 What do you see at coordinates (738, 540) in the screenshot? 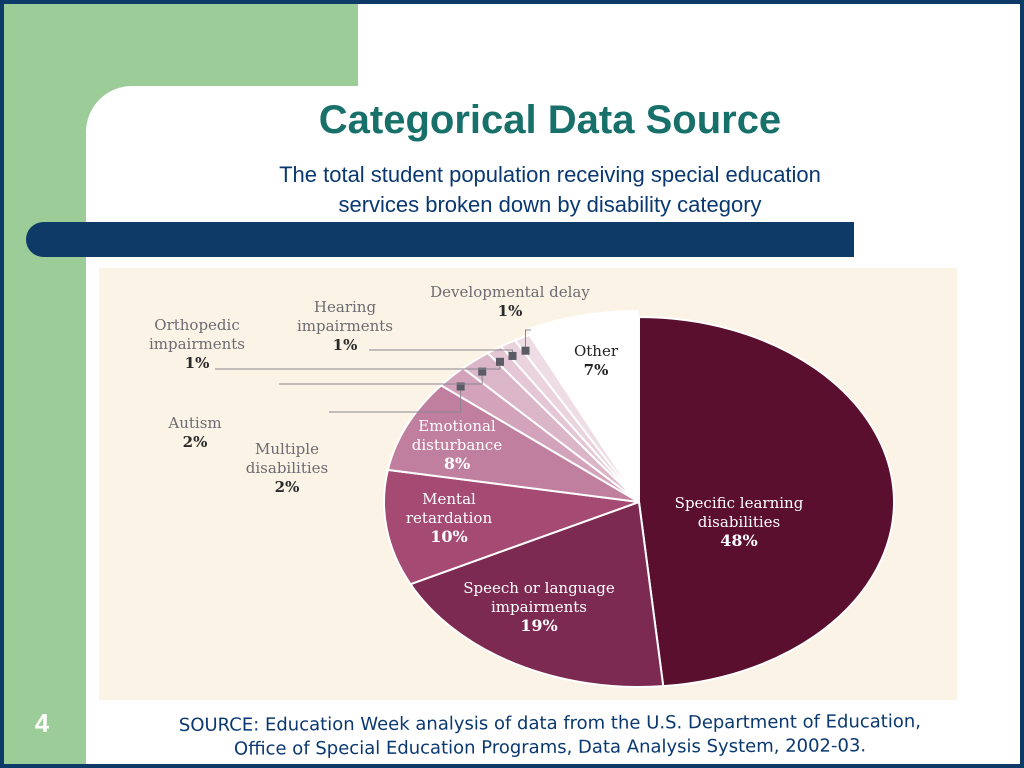
I see `slice-percent-label: 48%` at bounding box center [738, 540].